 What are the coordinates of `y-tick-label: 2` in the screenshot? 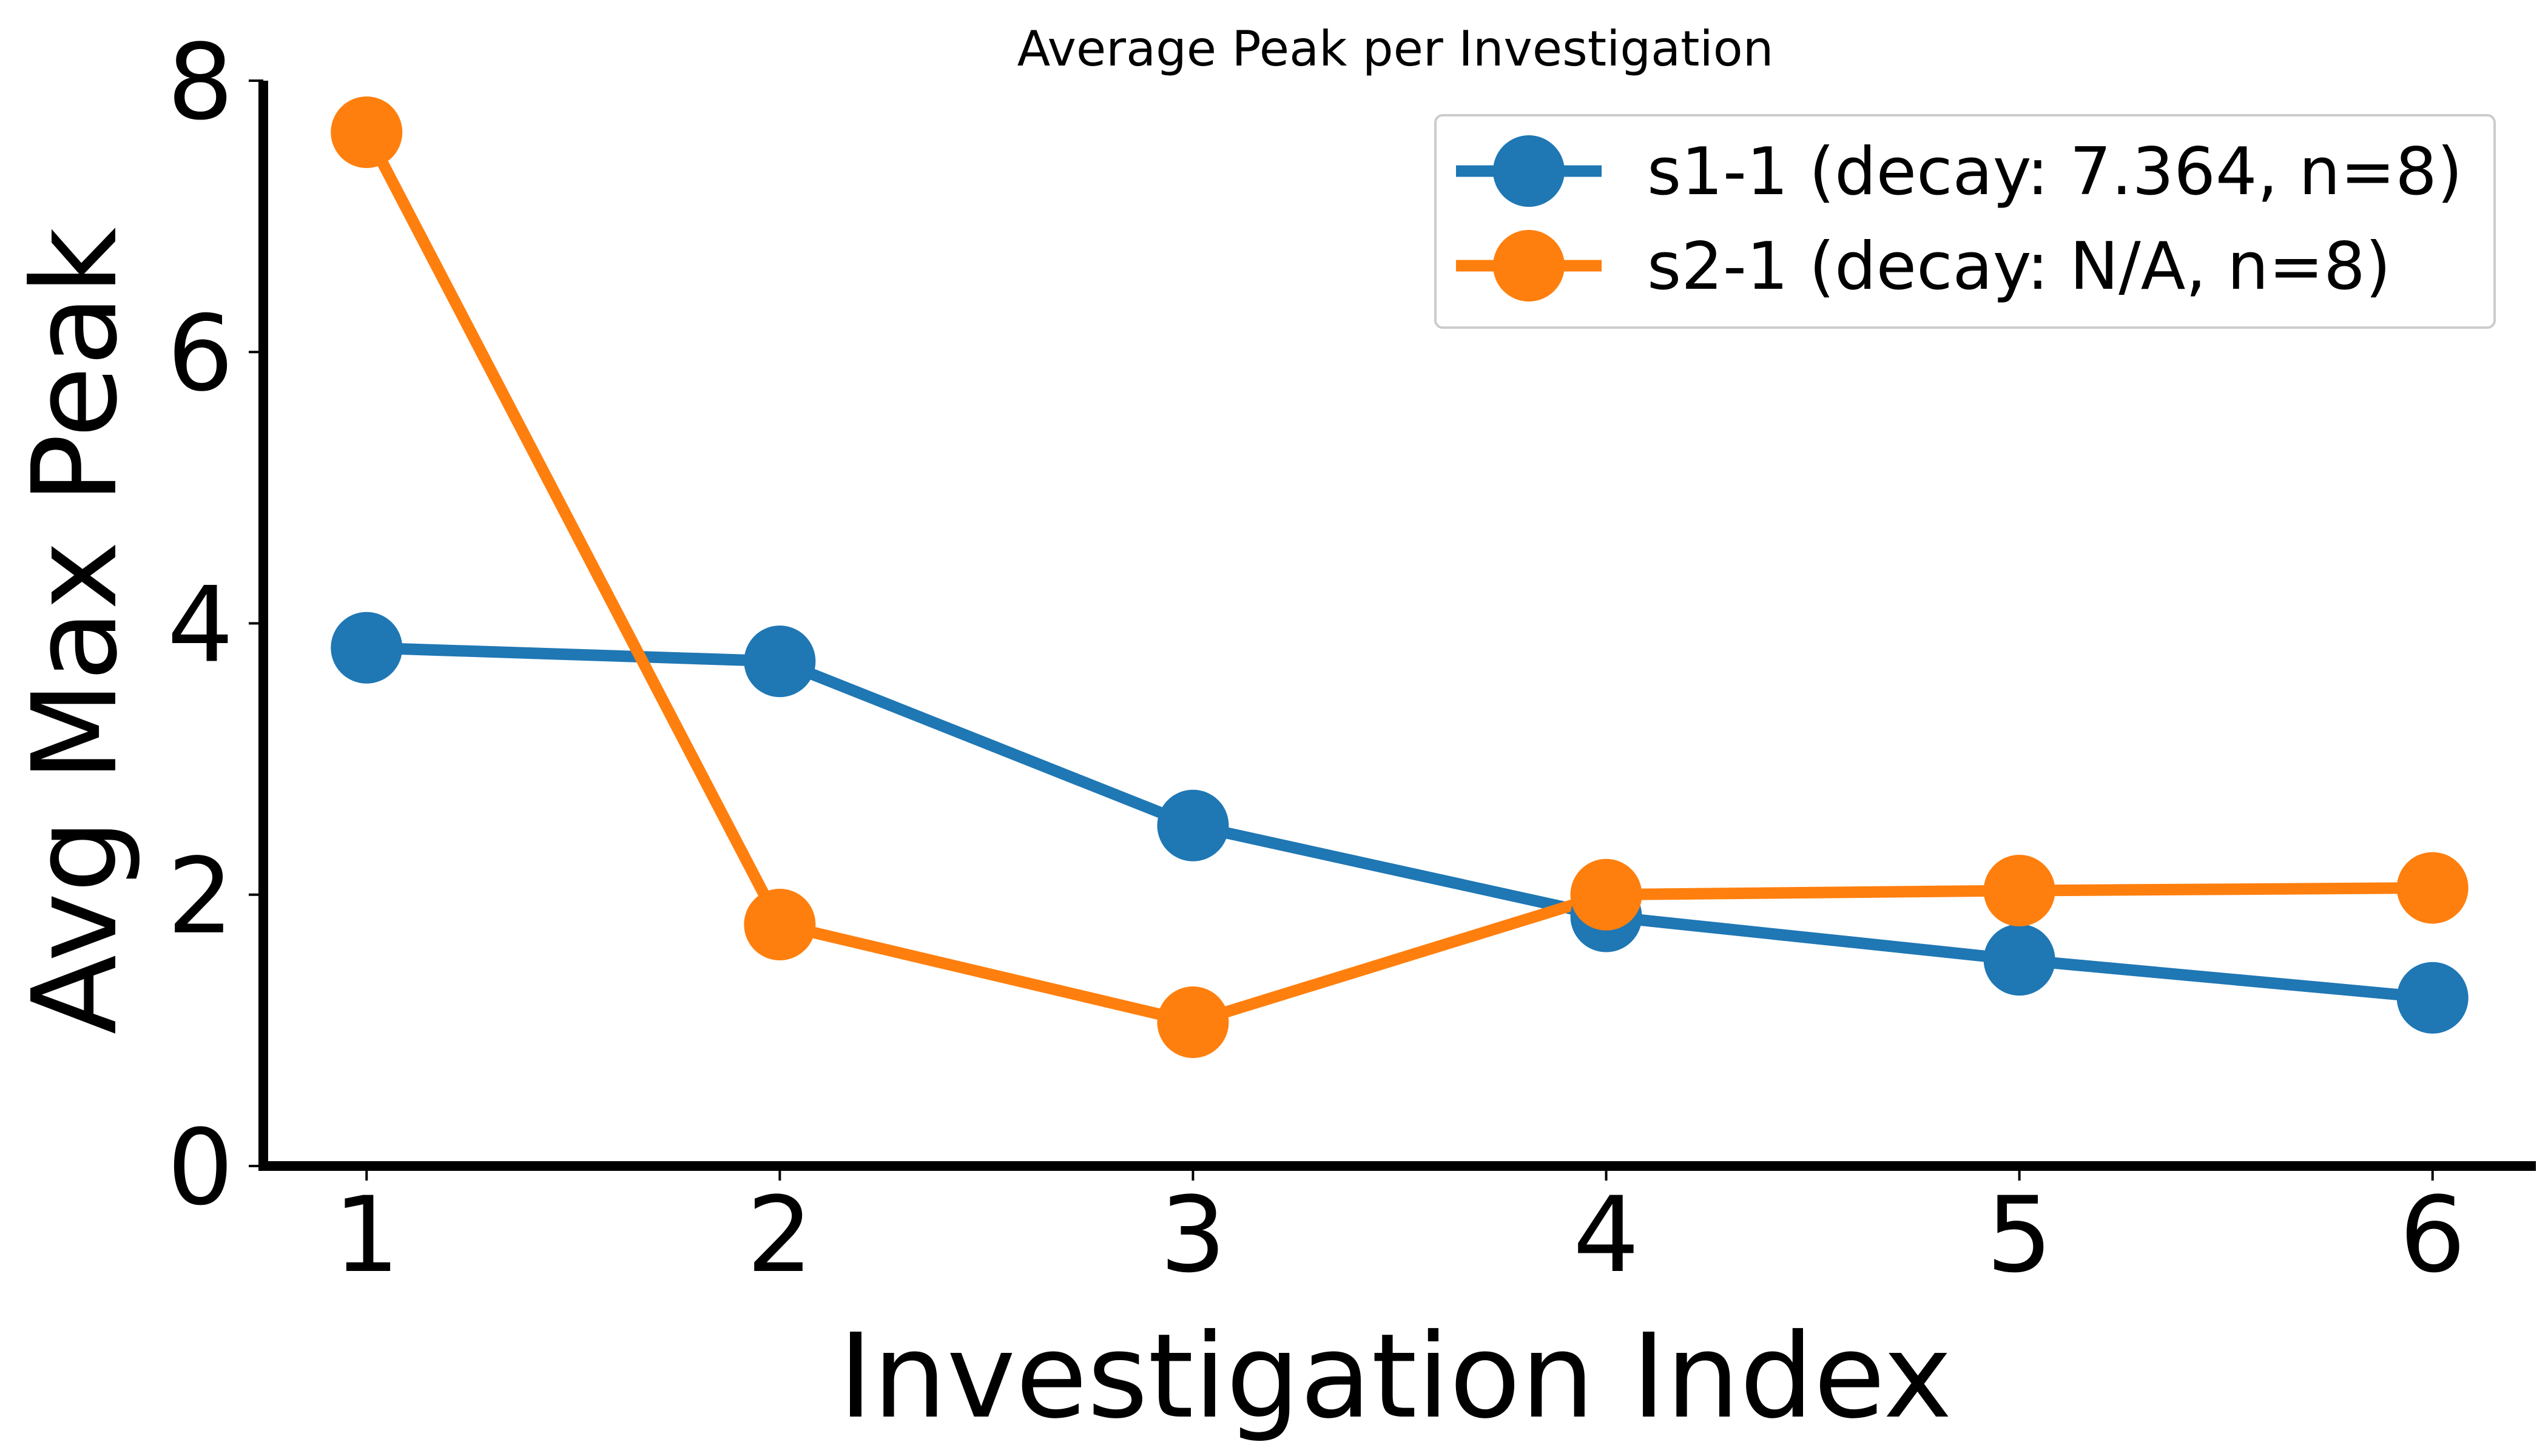 It's located at (200, 896).